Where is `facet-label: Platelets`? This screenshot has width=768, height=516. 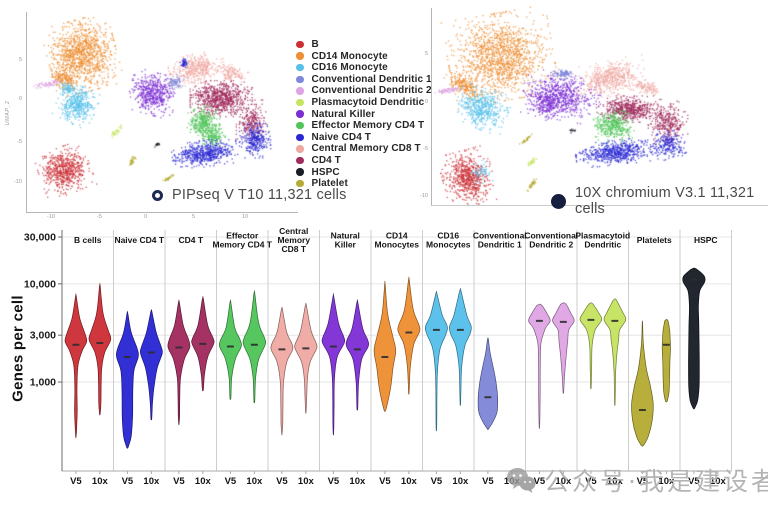
facet-label: Platelets is located at coordinates (654, 240).